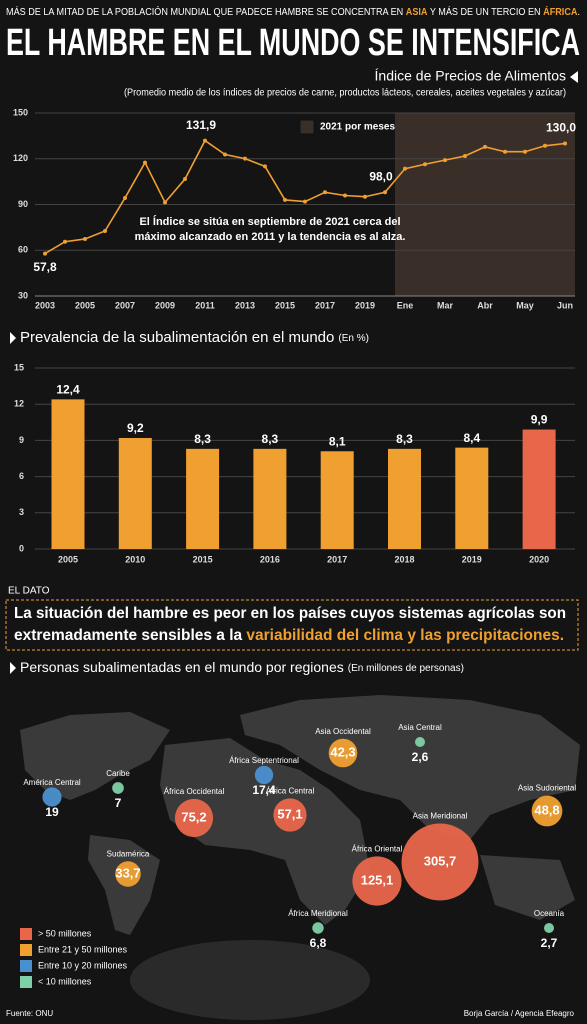  What do you see at coordinates (19, 367) in the screenshot?
I see `y-tick-label: 15` at bounding box center [19, 367].